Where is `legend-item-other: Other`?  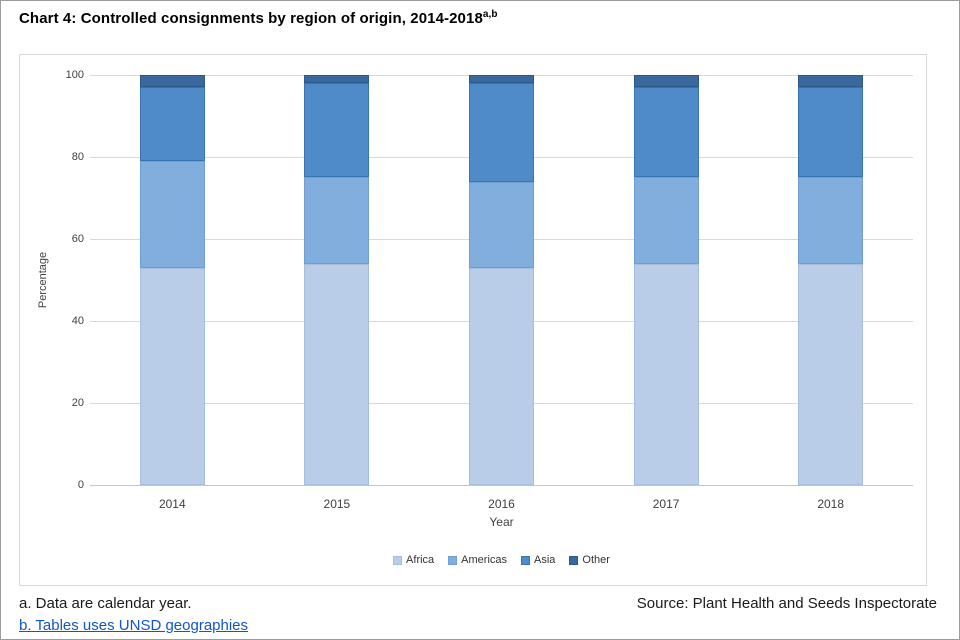 legend-item-other: Other is located at coordinates (589, 560).